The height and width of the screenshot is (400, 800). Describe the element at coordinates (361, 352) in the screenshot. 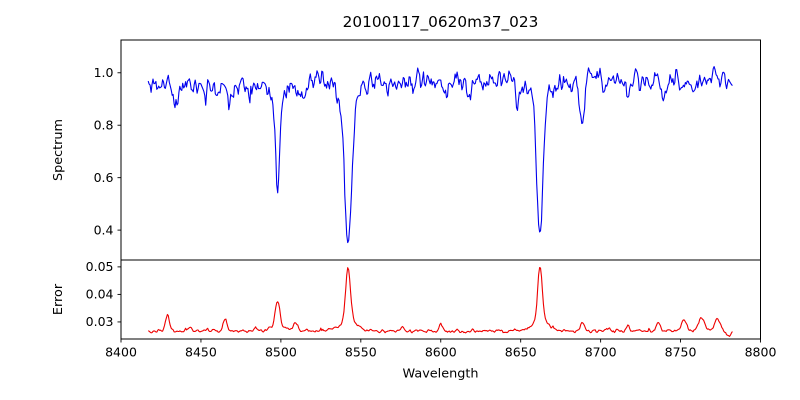

I see `x-tick-label: 8550` at that location.